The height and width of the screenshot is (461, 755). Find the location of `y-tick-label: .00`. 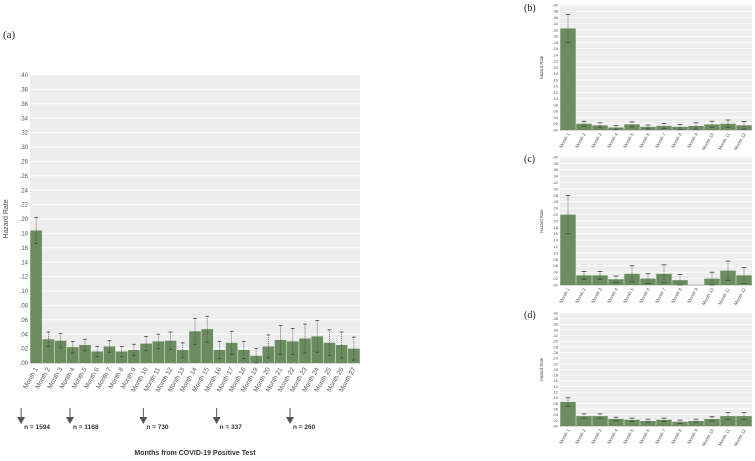

y-tick-label: .00 is located at coordinates (24, 364).